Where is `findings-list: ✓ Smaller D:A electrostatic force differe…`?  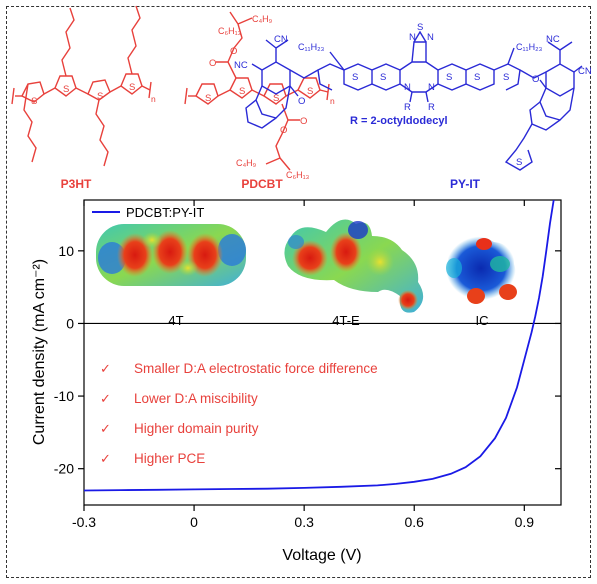
findings-list: ✓ Smaller D:A electrostatic force differe… is located at coordinates (239, 413).